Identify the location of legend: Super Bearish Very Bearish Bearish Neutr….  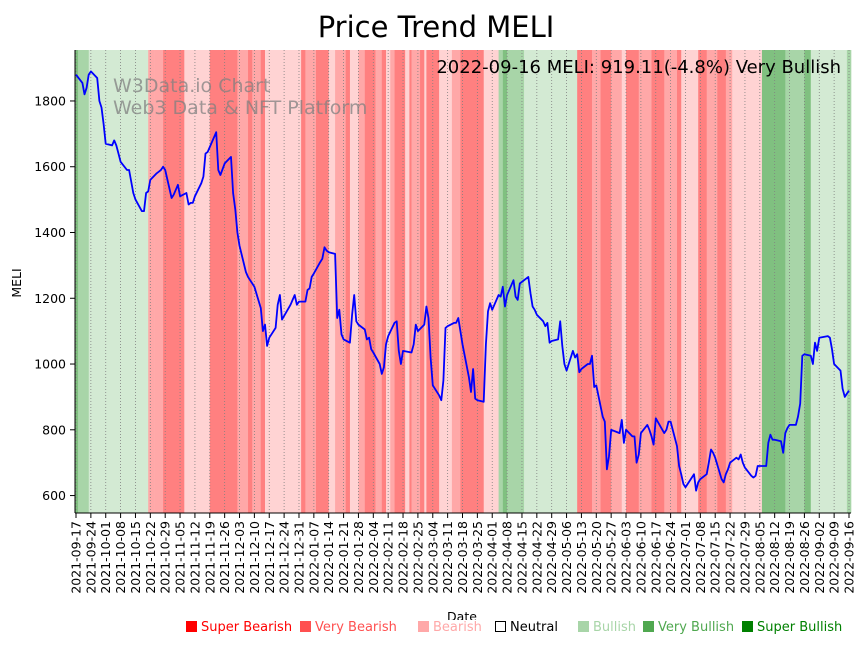
(433, 629).